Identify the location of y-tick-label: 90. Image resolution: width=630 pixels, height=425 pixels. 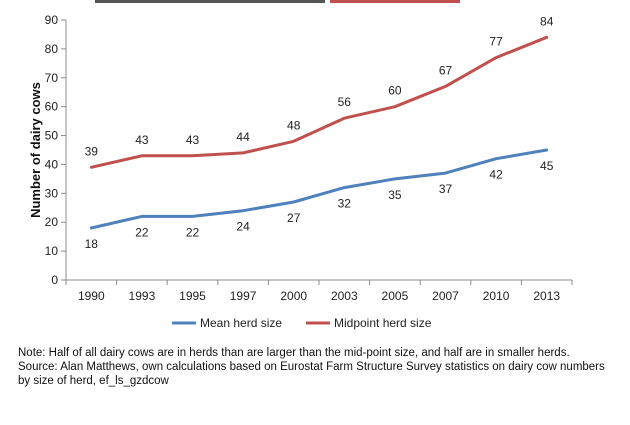
(52, 20).